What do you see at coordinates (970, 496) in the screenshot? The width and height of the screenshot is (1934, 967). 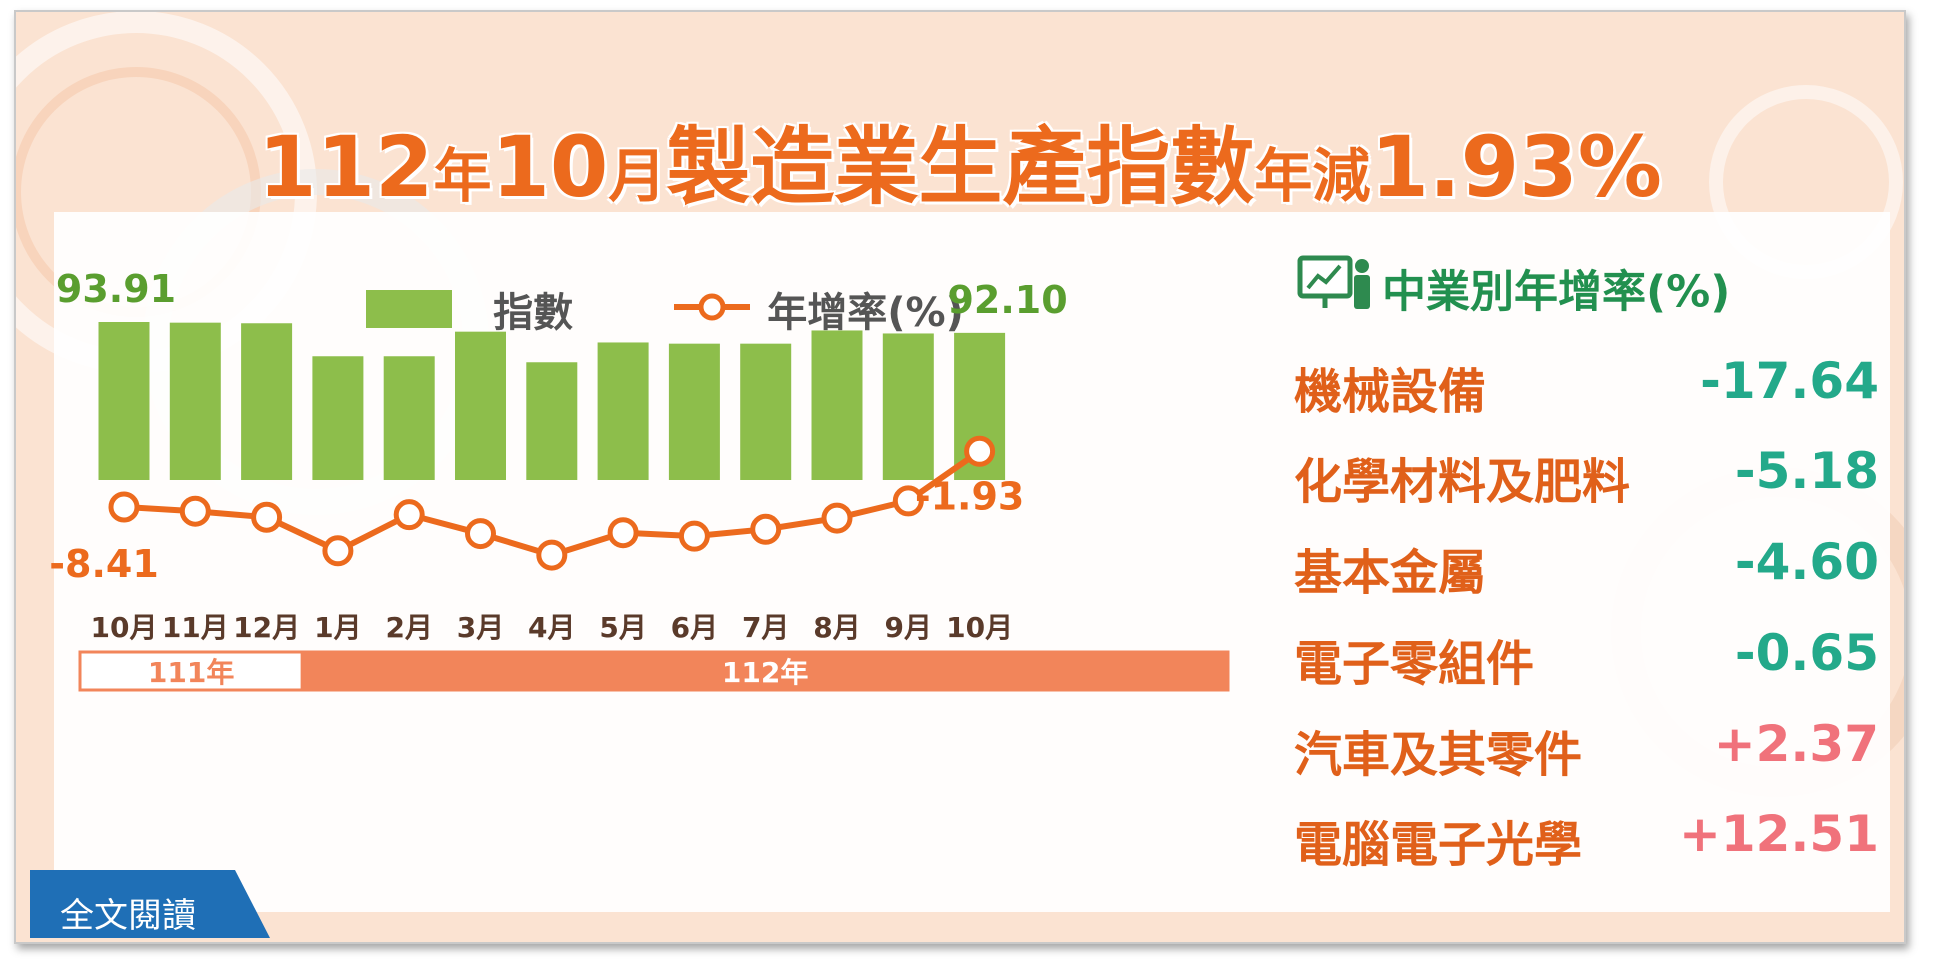 I see `data-label: -1.93` at bounding box center [970, 496].